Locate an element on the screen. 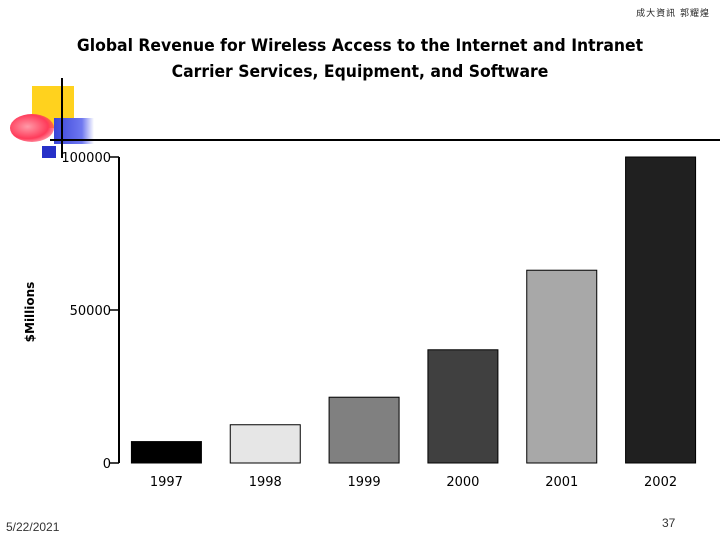 This screenshot has height=540, width=720. page-number: 37 is located at coordinates (669, 523).